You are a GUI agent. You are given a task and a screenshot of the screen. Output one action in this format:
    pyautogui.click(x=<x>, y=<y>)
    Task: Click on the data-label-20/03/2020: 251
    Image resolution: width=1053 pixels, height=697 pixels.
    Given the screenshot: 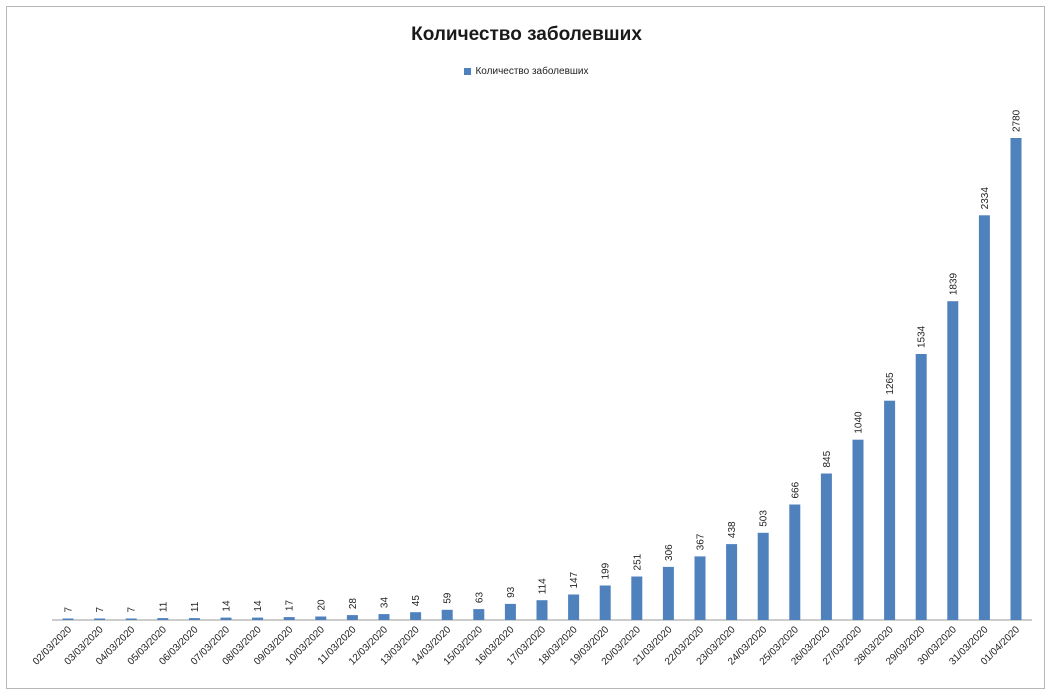 What is the action you would take?
    pyautogui.click(x=637, y=561)
    